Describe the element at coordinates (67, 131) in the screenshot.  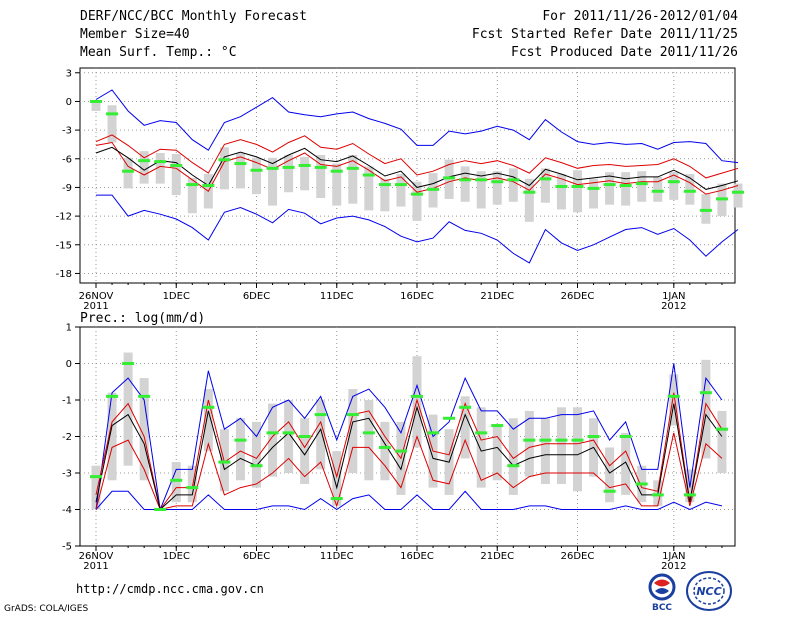
I see `y-tick-label: -3` at that location.